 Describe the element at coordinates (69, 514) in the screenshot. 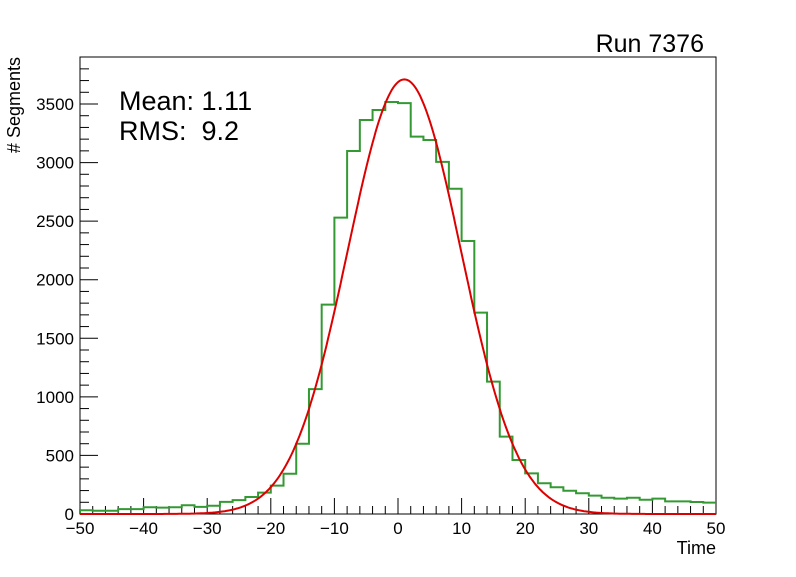

I see `y-tick-label: 0` at that location.